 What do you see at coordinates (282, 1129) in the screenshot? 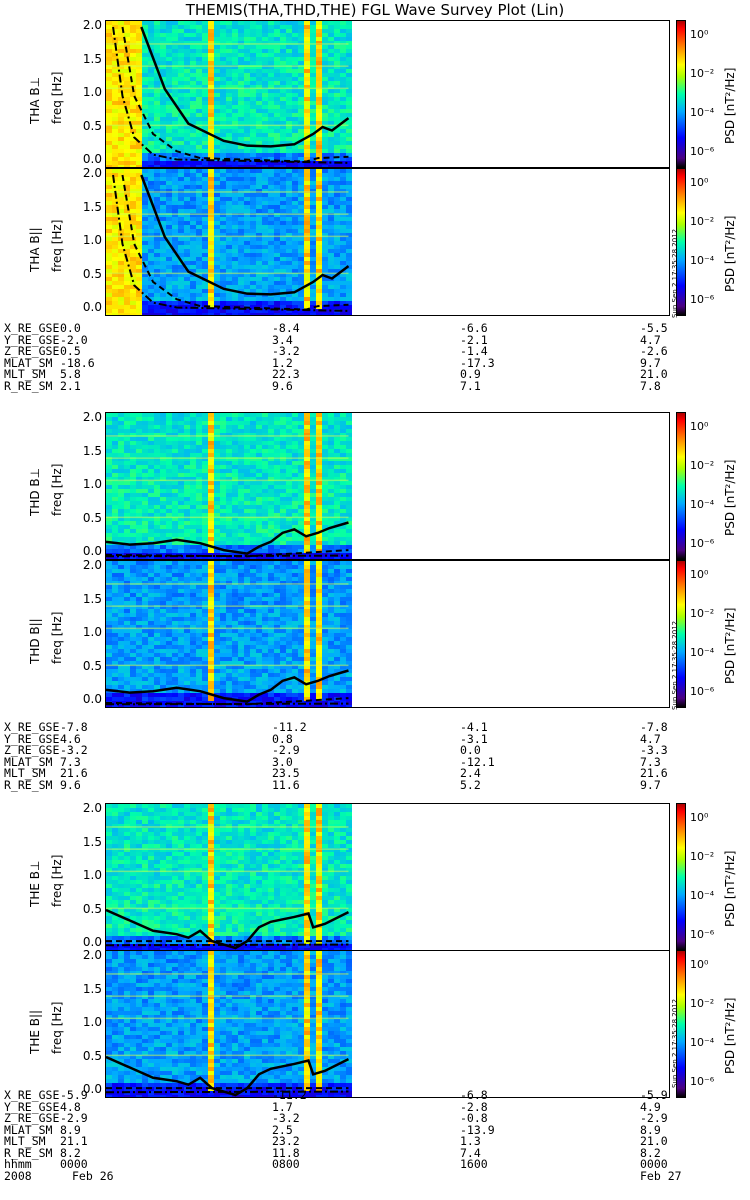
I see `ephemeris-value: 2.5` at bounding box center [282, 1129].